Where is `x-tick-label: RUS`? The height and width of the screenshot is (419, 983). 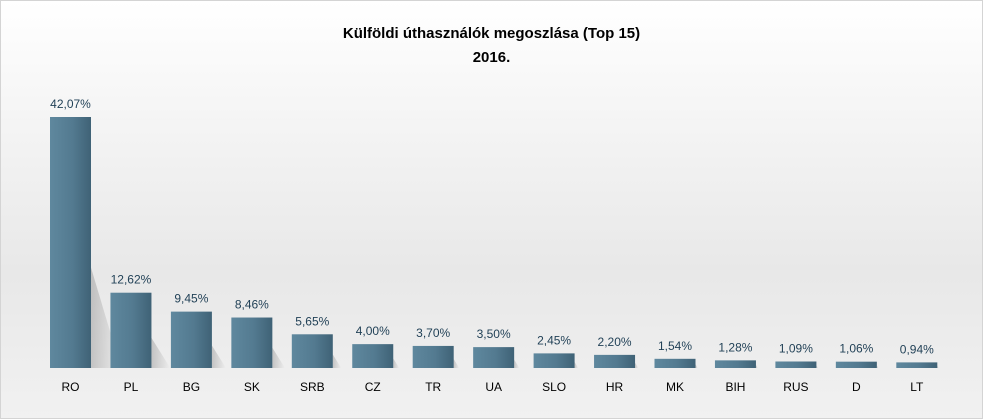 x-tick-label: RUS is located at coordinates (795, 387).